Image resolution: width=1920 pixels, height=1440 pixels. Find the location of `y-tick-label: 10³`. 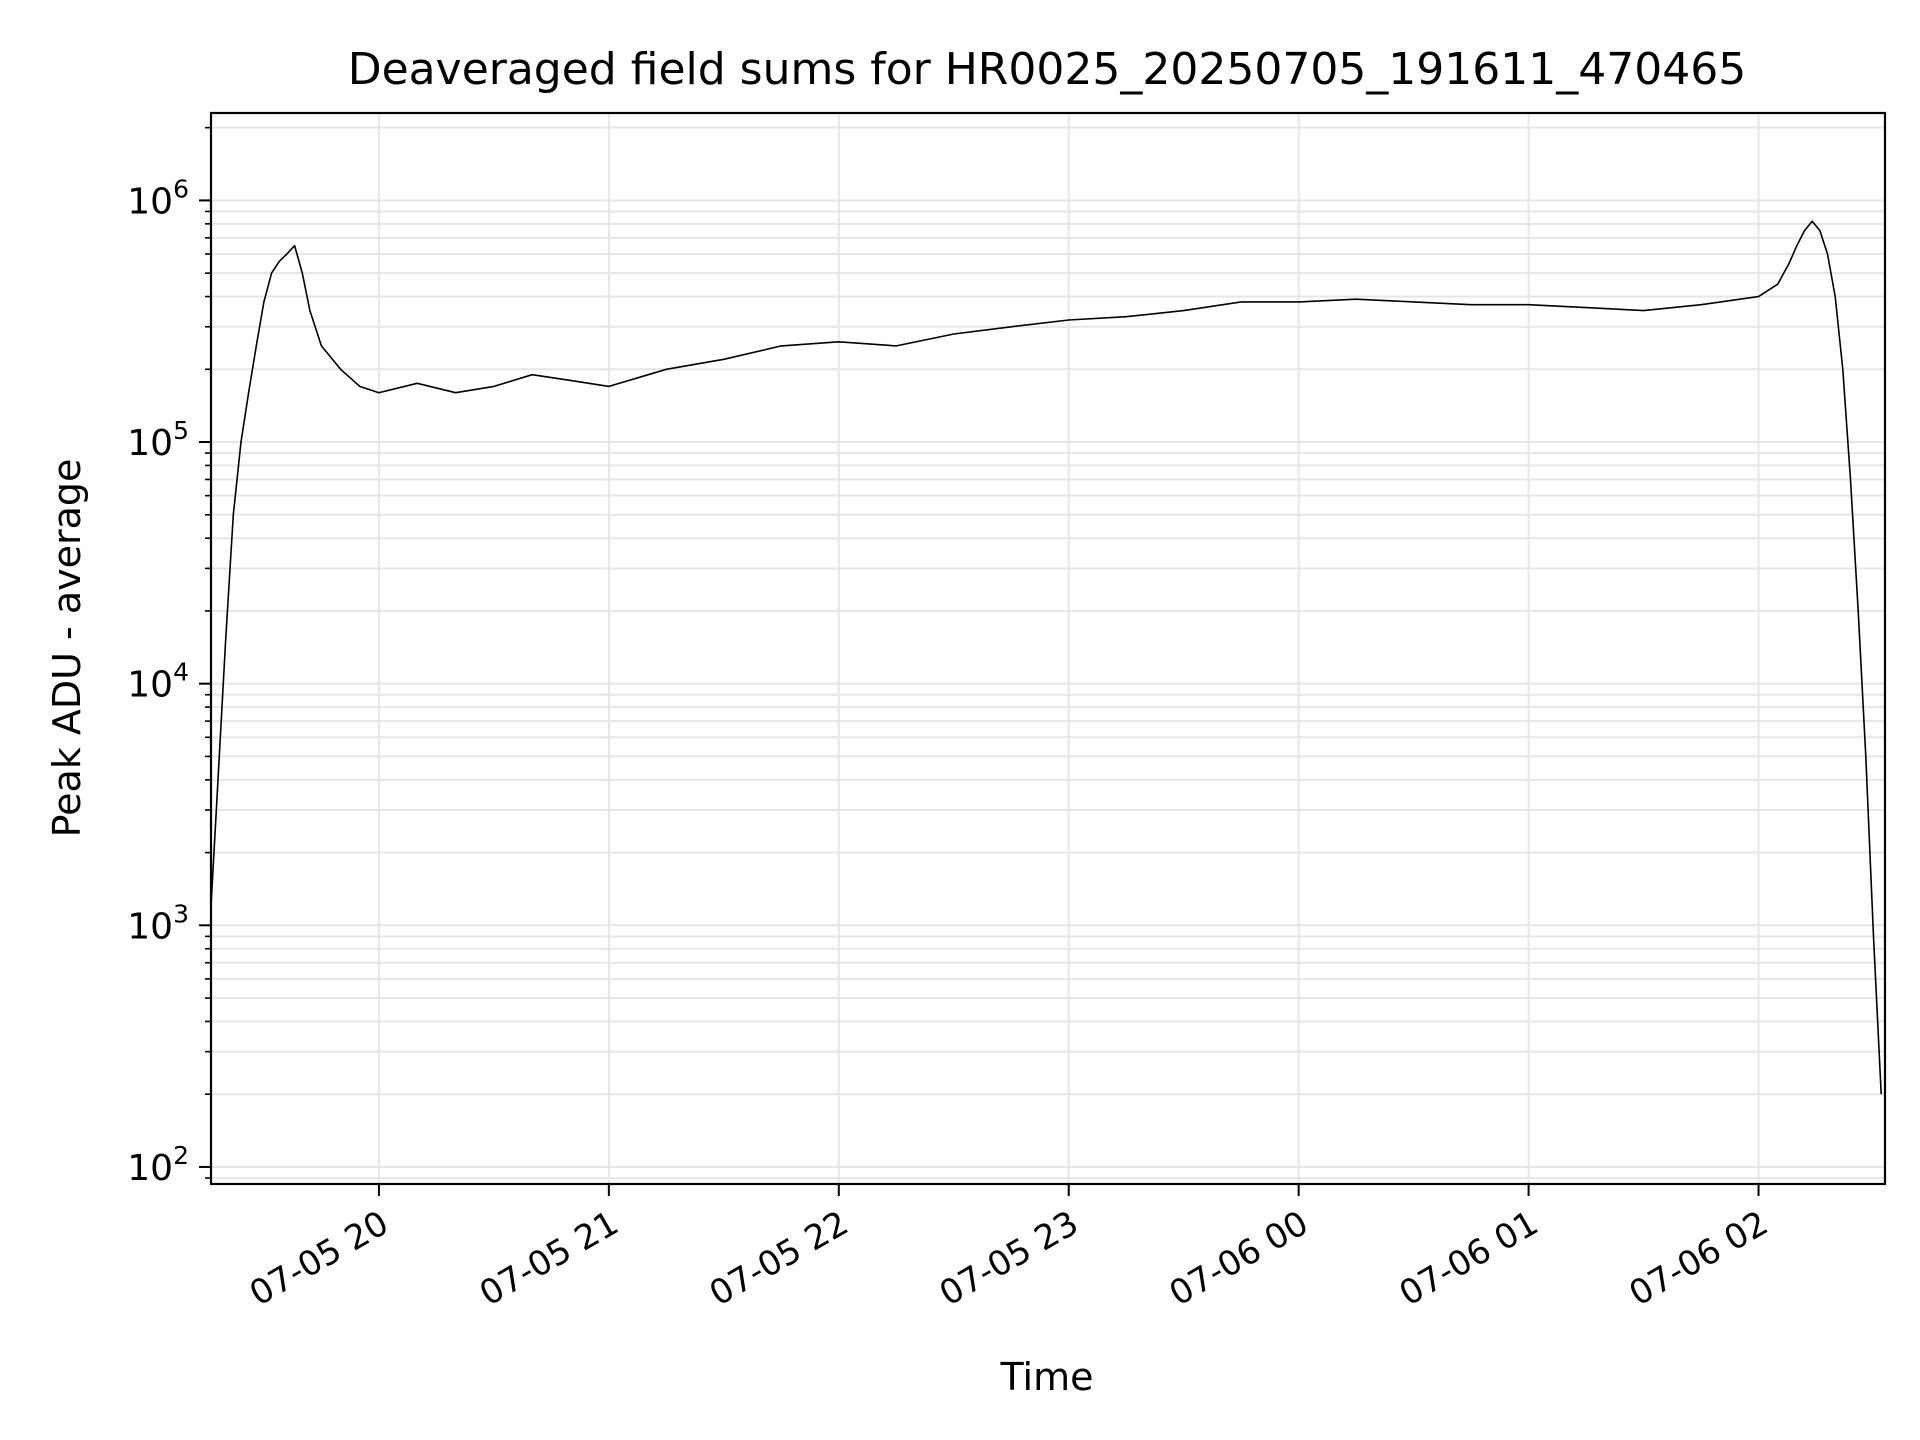

y-tick-label: 10³ is located at coordinates (158, 923).